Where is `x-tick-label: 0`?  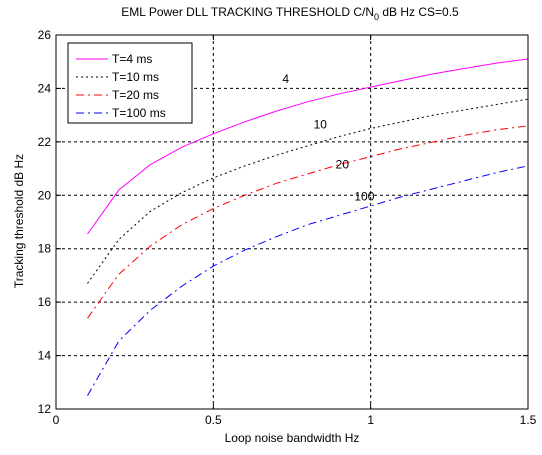
x-tick-label: 0 is located at coordinates (56, 420).